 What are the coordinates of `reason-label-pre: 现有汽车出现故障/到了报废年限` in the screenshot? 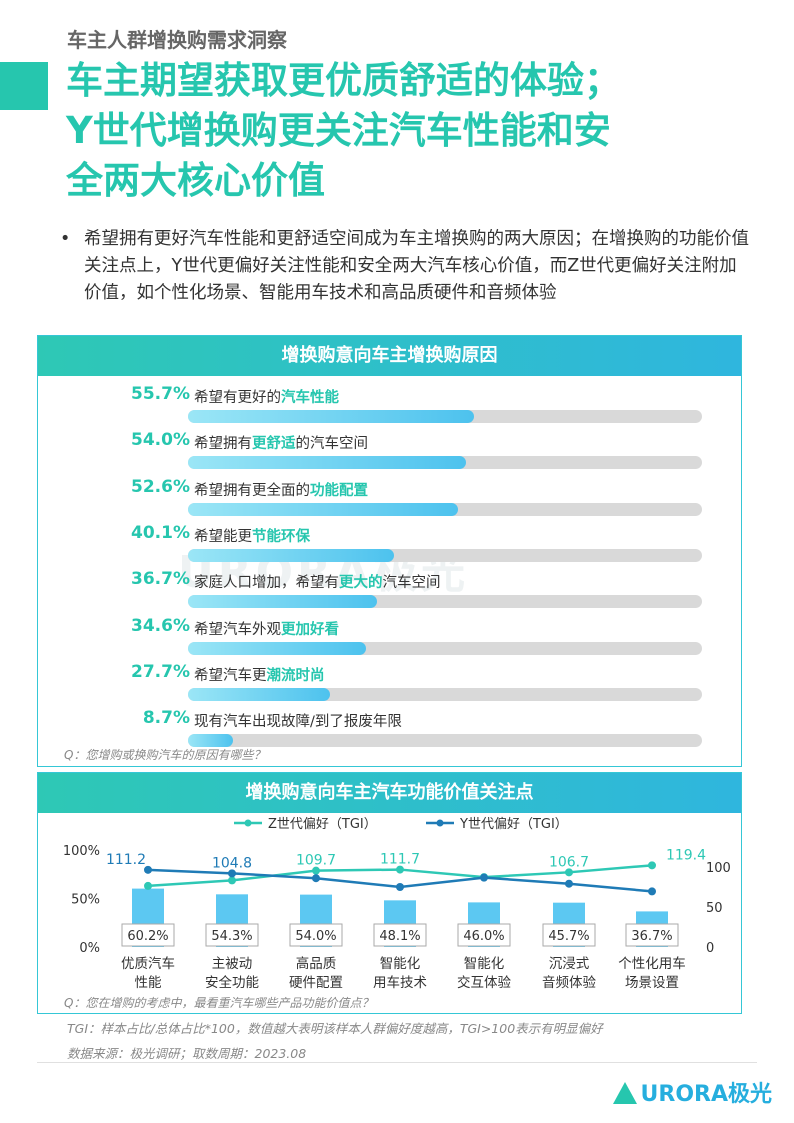 It's located at (298, 722).